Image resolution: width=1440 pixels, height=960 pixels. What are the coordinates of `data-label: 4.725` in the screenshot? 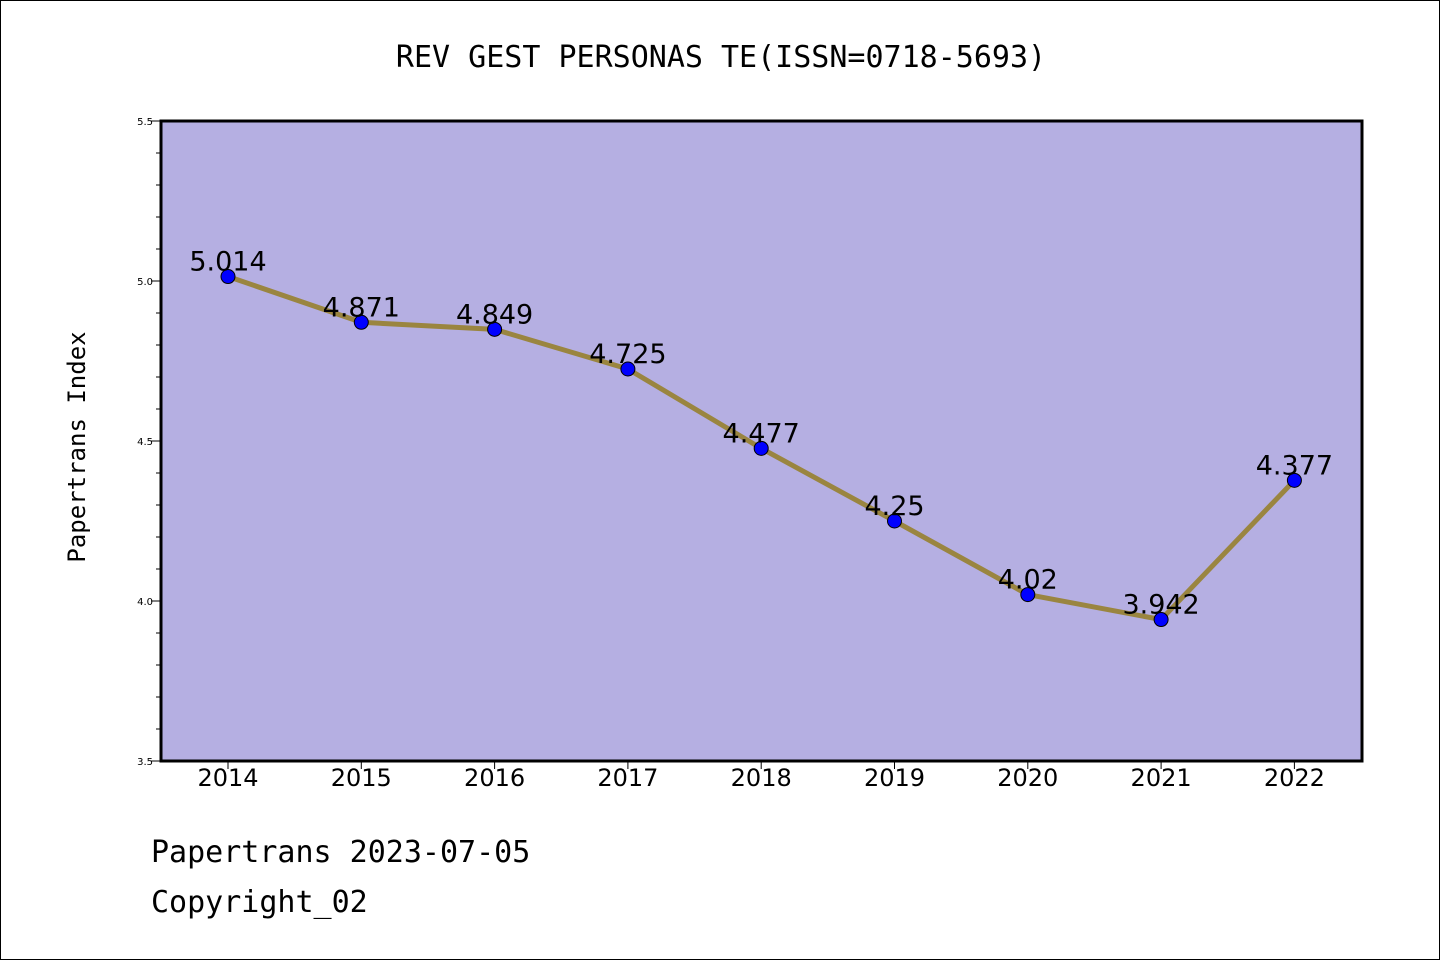 It's located at (627, 354).